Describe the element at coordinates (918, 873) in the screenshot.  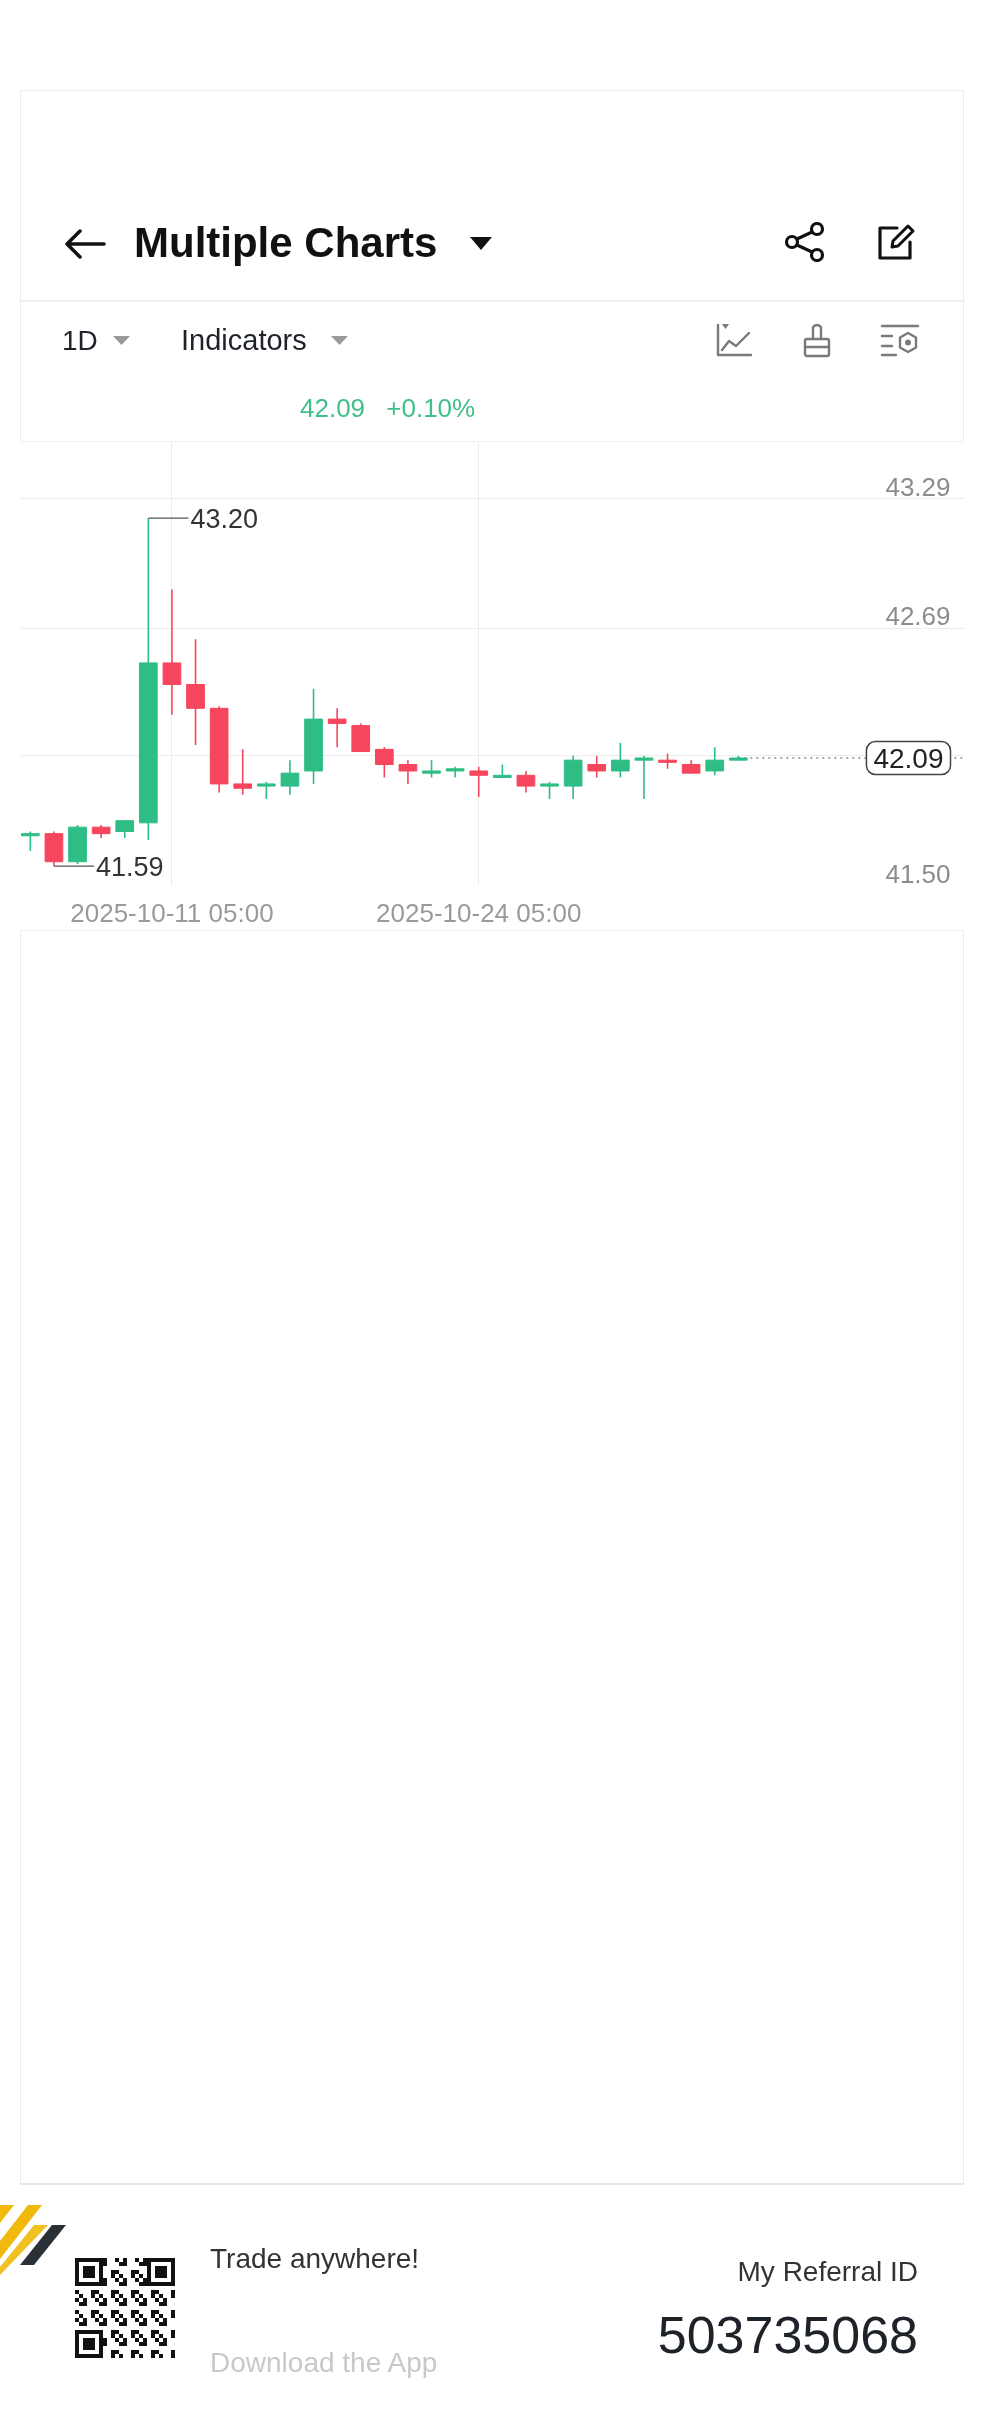
I see `y-tick-label: 41.50` at that location.